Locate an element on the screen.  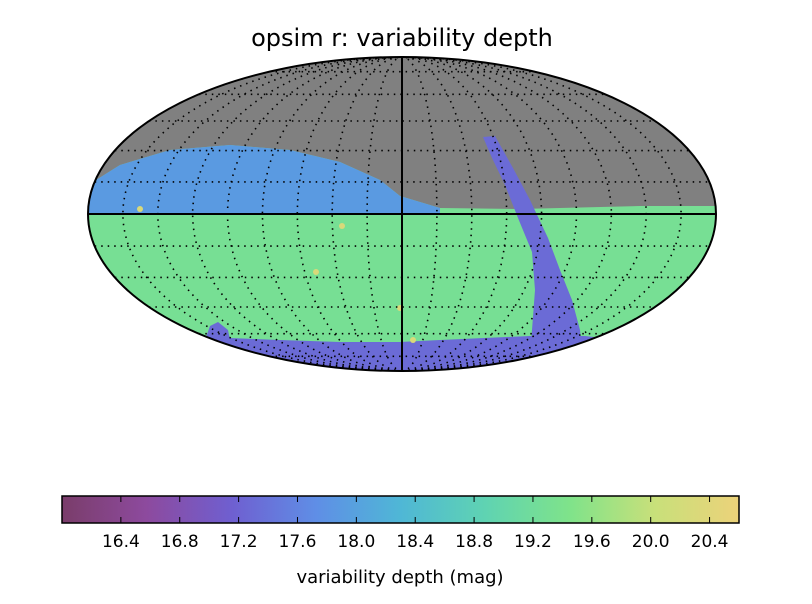
colorbar-tick-label: 17.6 is located at coordinates (298, 542).